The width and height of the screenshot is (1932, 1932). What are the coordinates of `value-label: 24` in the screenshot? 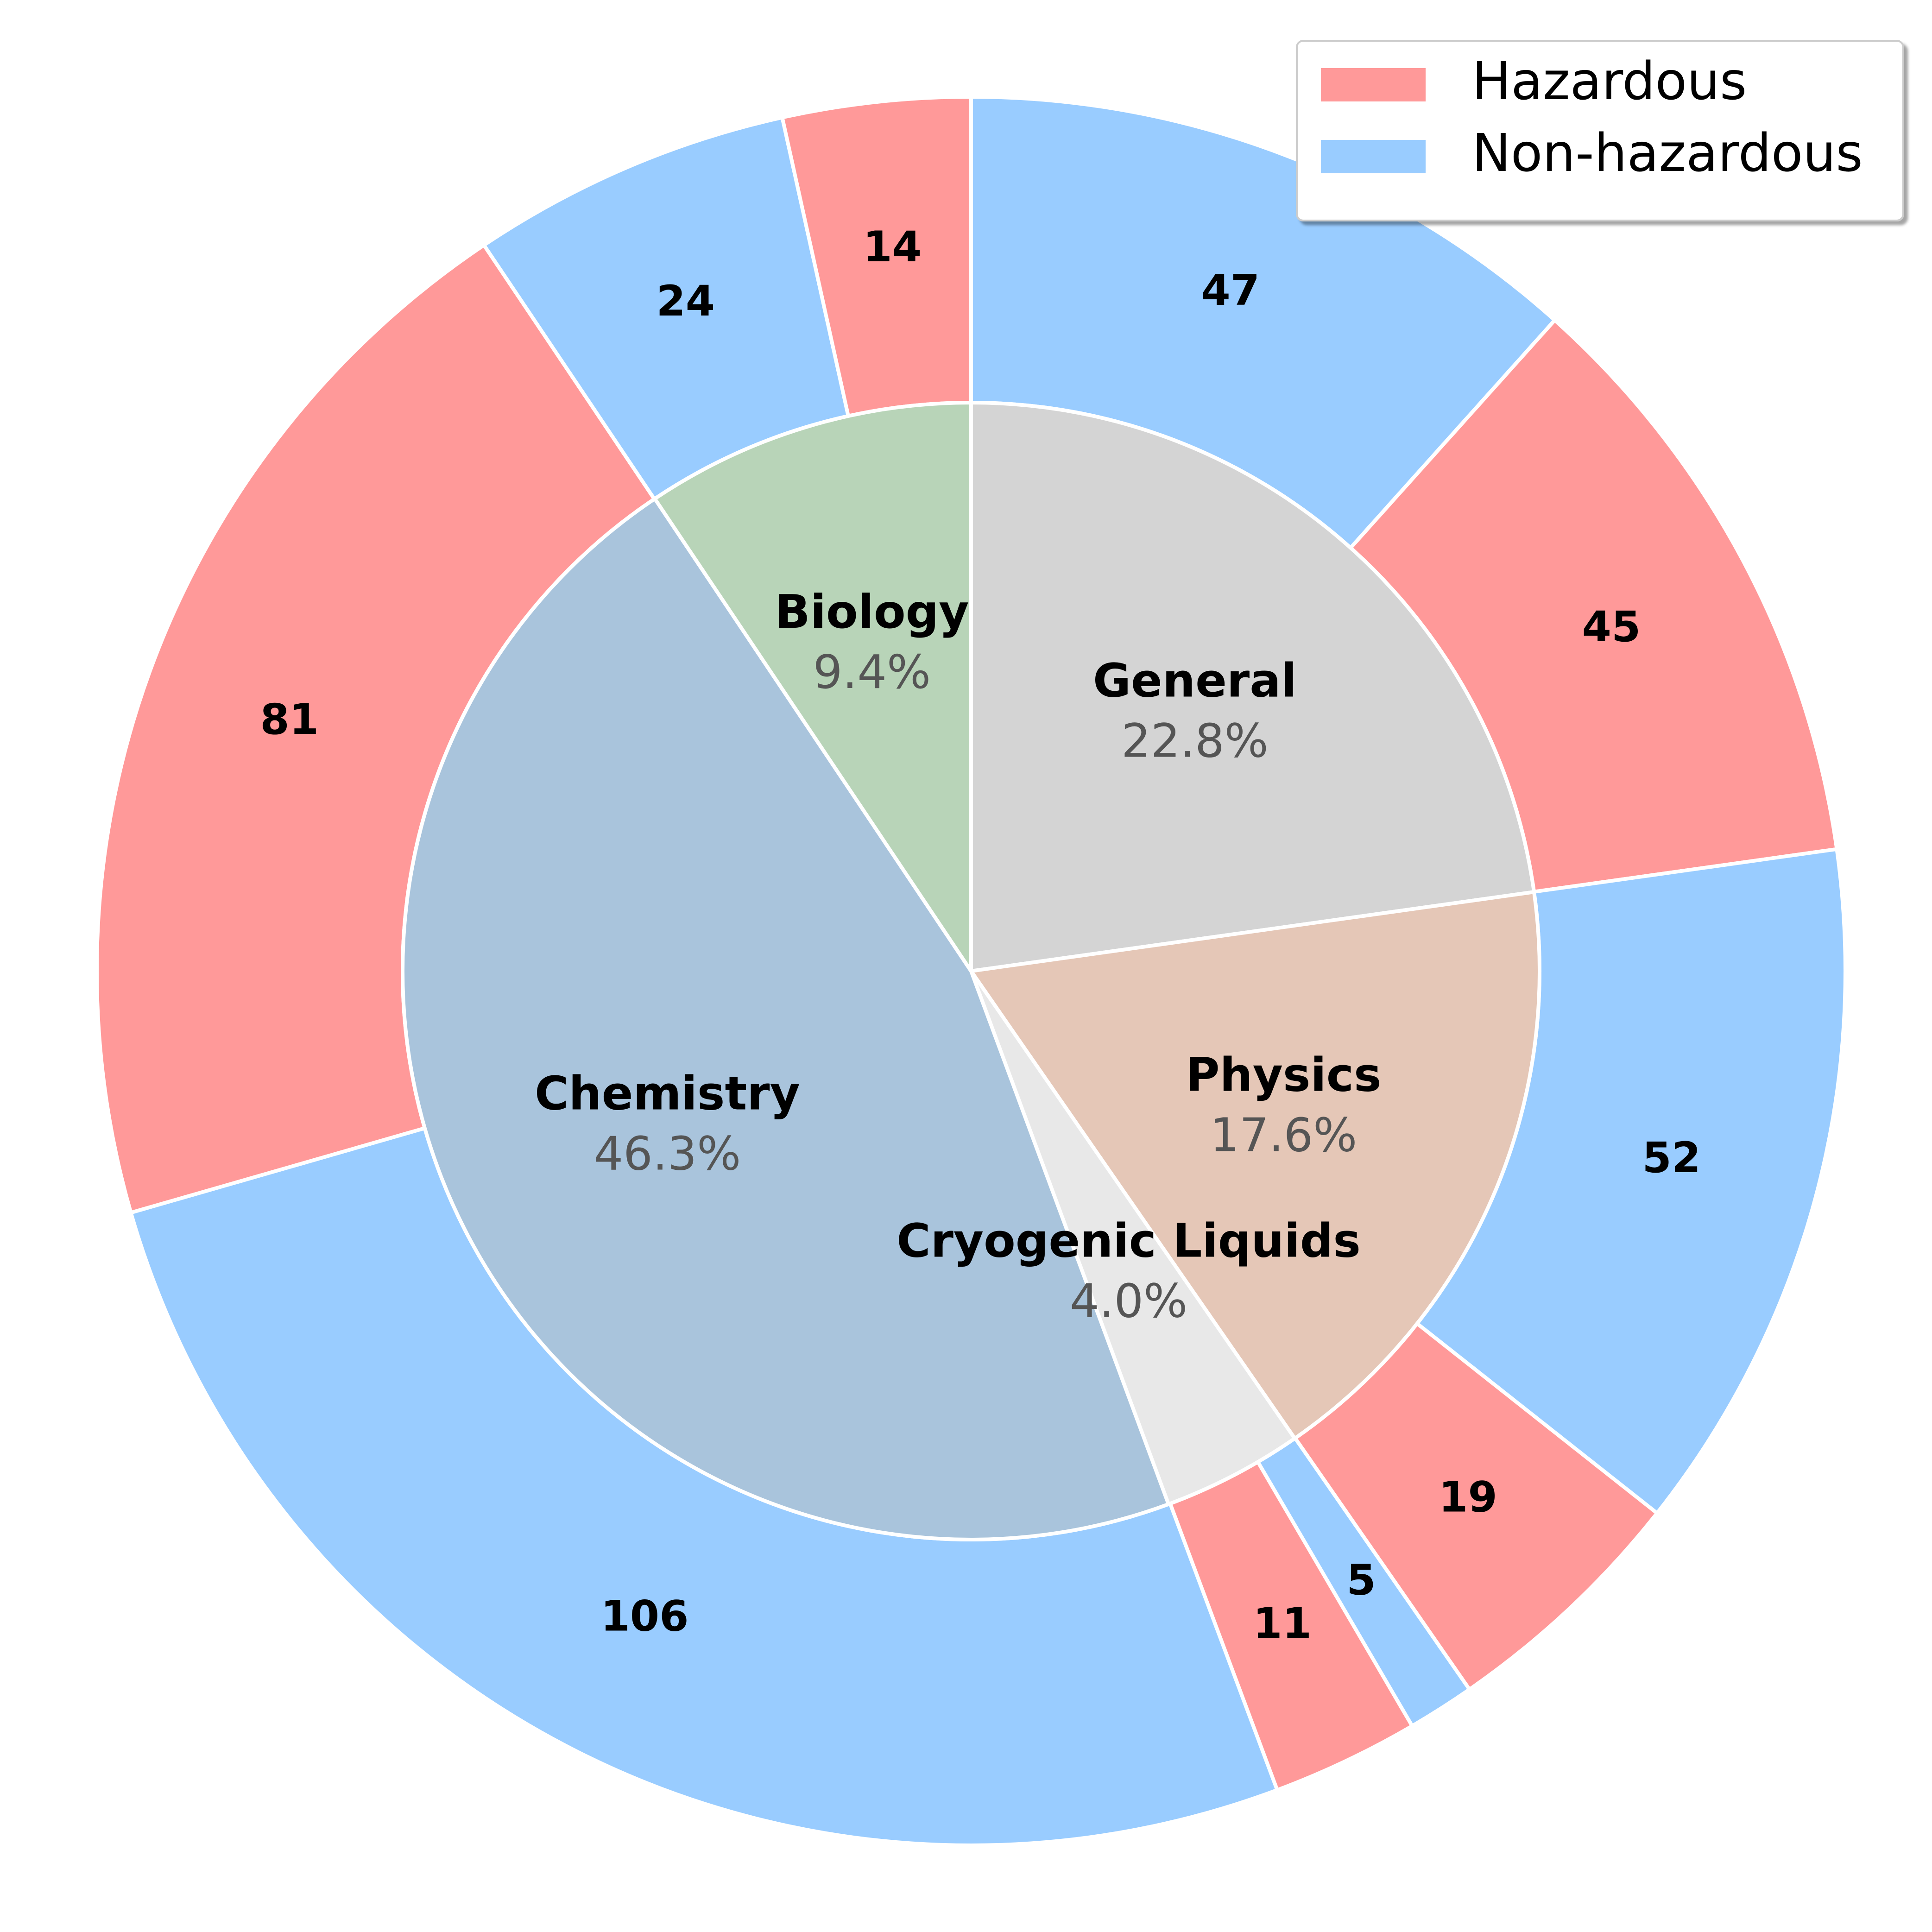 It's located at (686, 302).